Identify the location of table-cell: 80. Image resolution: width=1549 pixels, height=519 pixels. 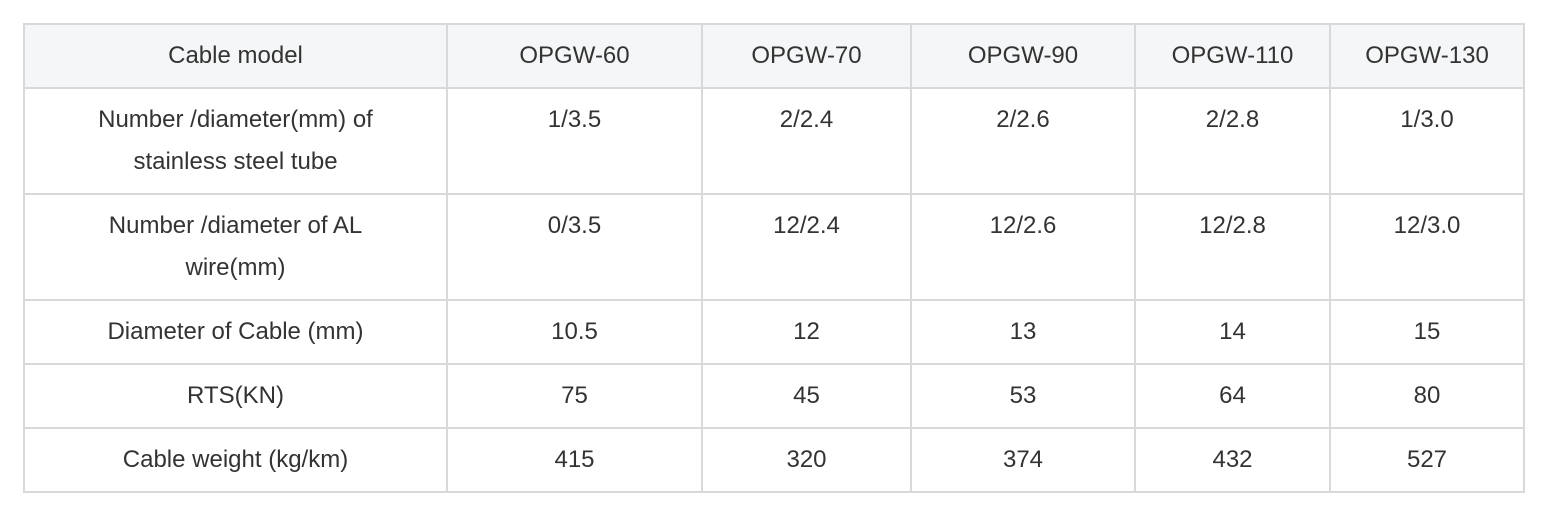
(1427, 396).